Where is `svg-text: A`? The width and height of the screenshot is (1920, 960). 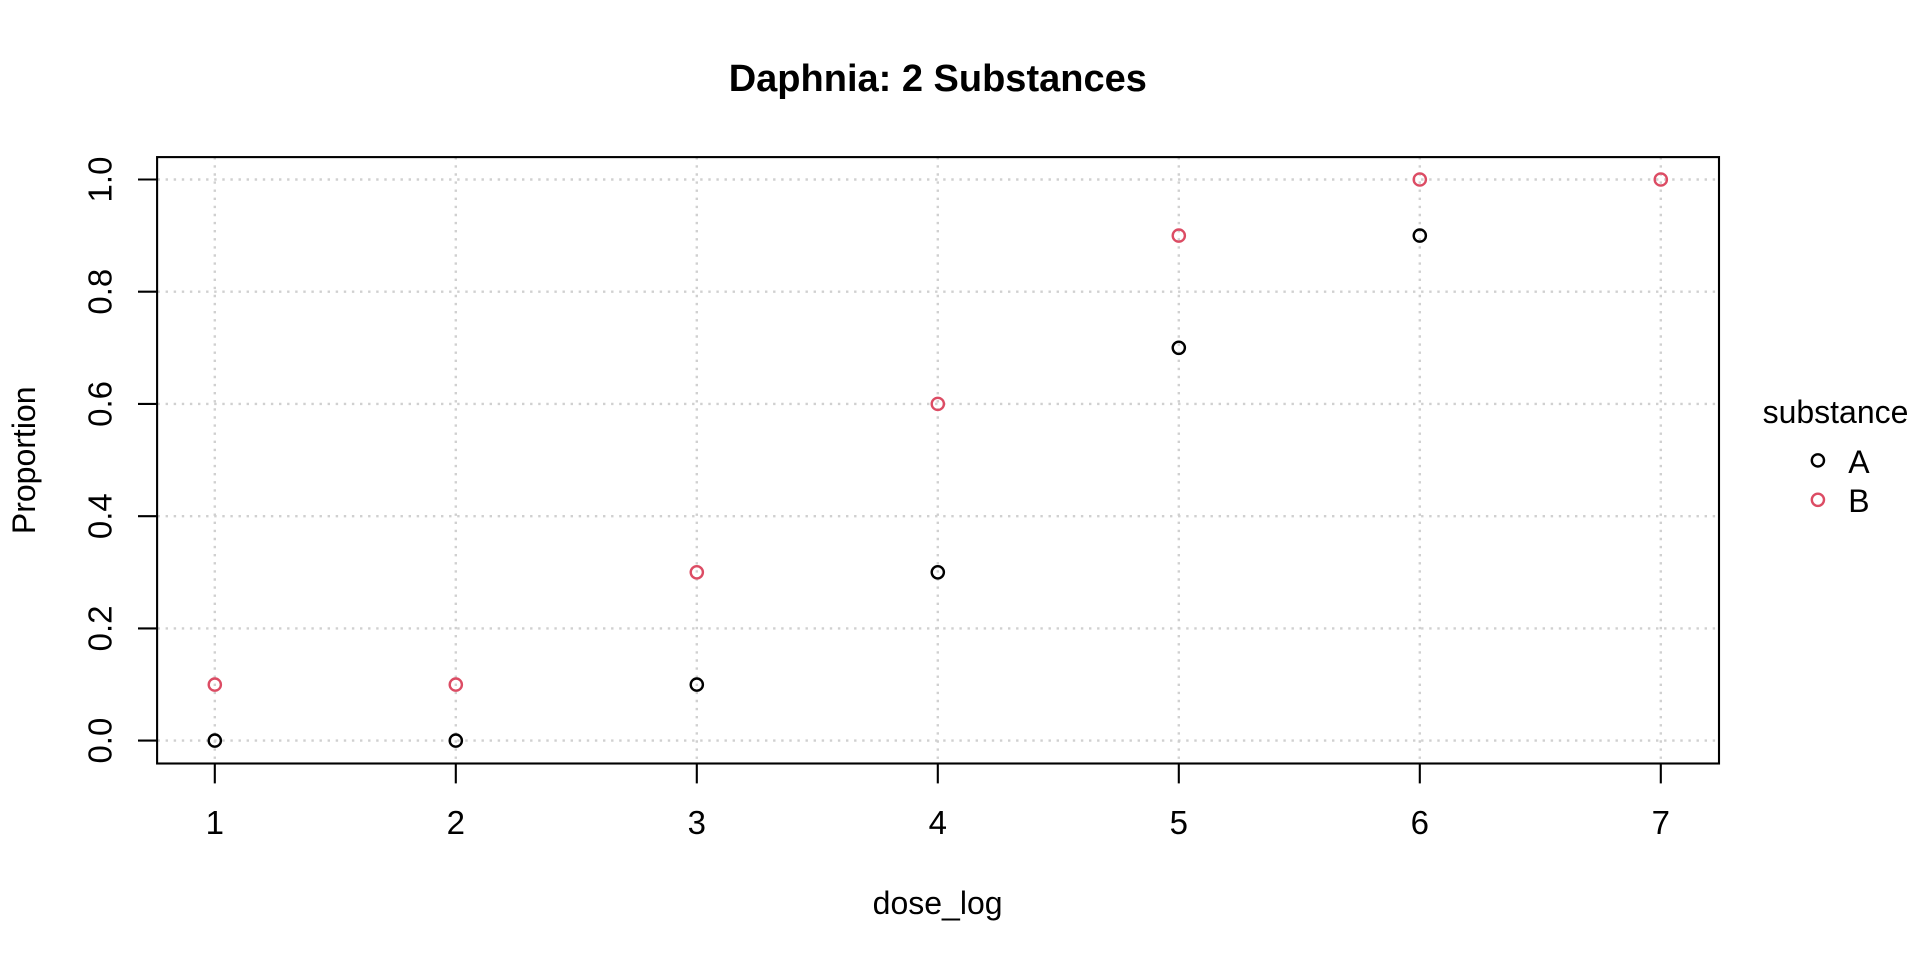
svg-text: A is located at coordinates (1859, 462).